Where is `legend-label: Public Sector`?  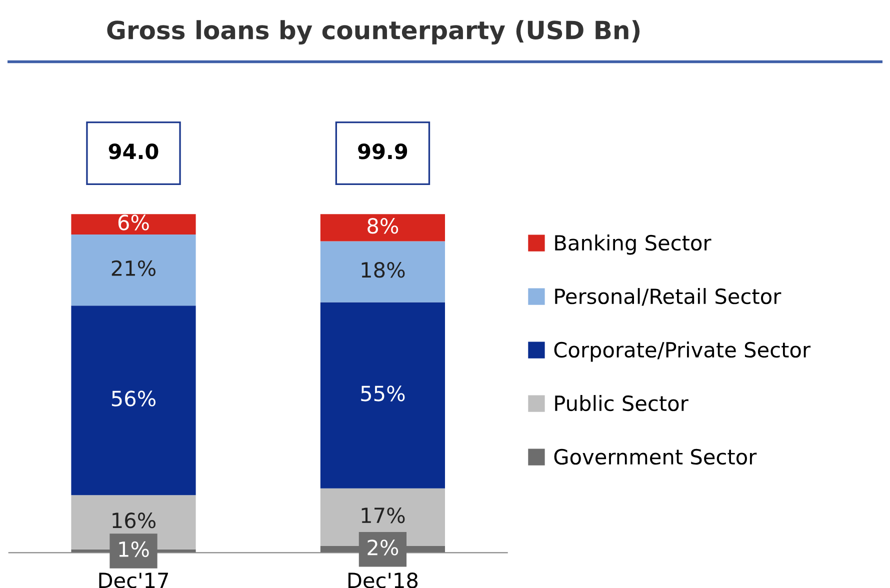
legend-label: Public Sector is located at coordinates (621, 403).